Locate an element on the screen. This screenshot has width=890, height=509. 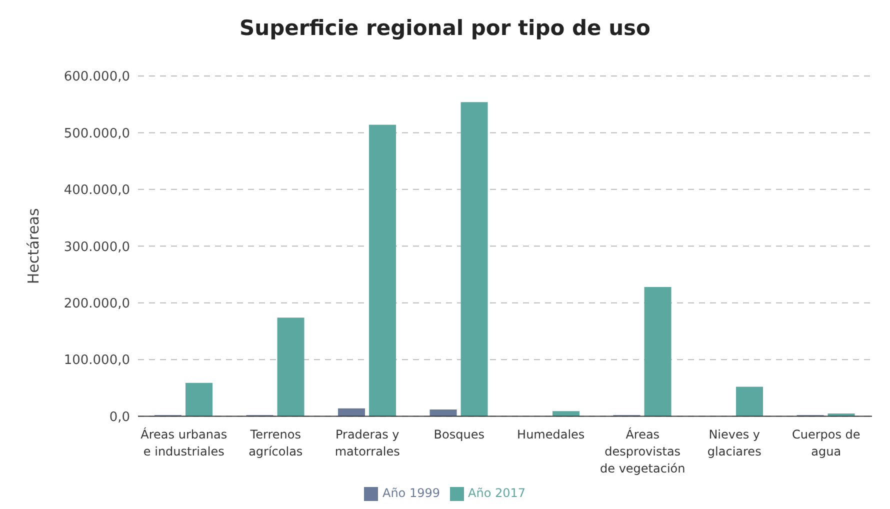
x-tick-label: Áreas desprovistas de vegetación is located at coordinates (643, 451).